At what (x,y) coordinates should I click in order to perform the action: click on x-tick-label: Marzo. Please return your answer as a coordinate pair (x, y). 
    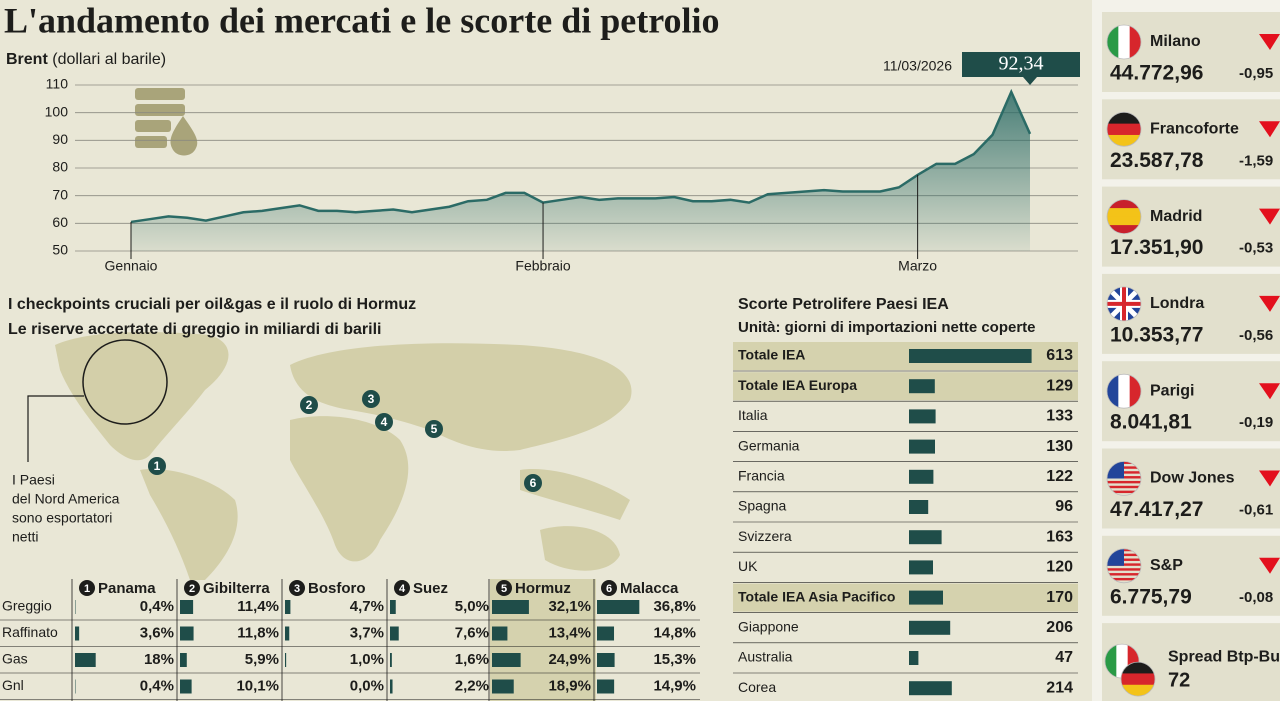
    Looking at the image, I should click on (917, 266).